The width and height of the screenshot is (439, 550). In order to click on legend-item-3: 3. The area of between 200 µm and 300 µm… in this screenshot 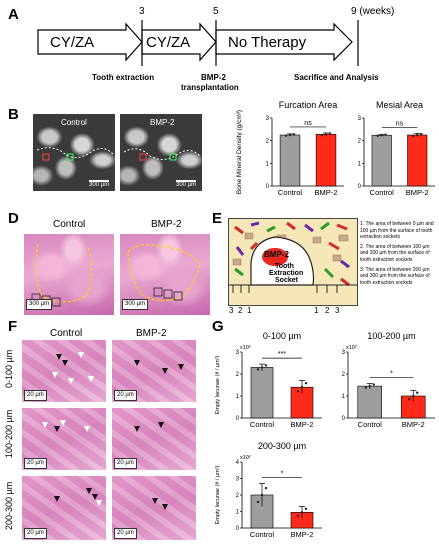, I will do `click(395, 276)`.